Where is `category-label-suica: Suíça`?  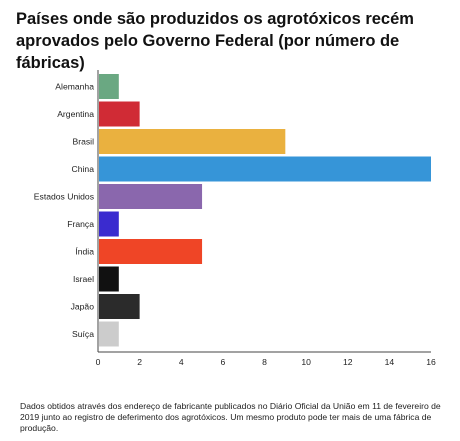 category-label-suica: Suíça is located at coordinates (83, 334).